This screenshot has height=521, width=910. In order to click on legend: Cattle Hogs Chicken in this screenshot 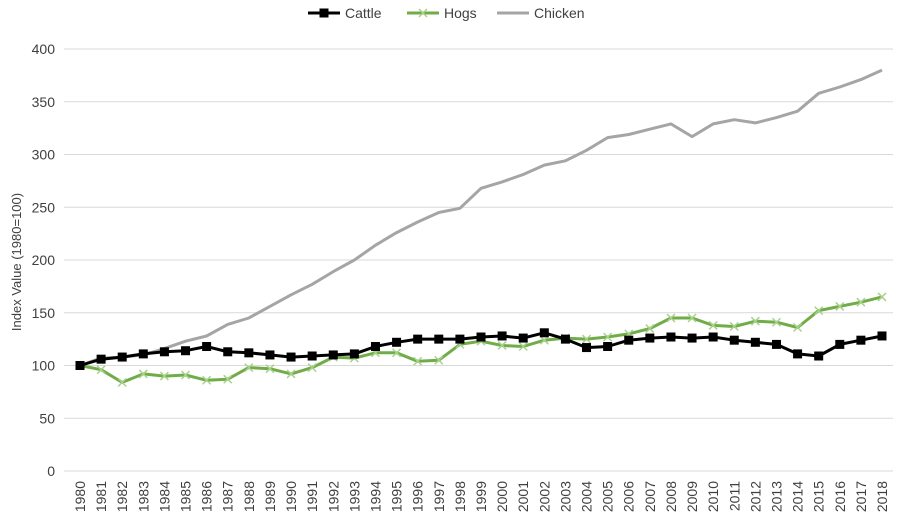, I will do `click(446, 13)`.